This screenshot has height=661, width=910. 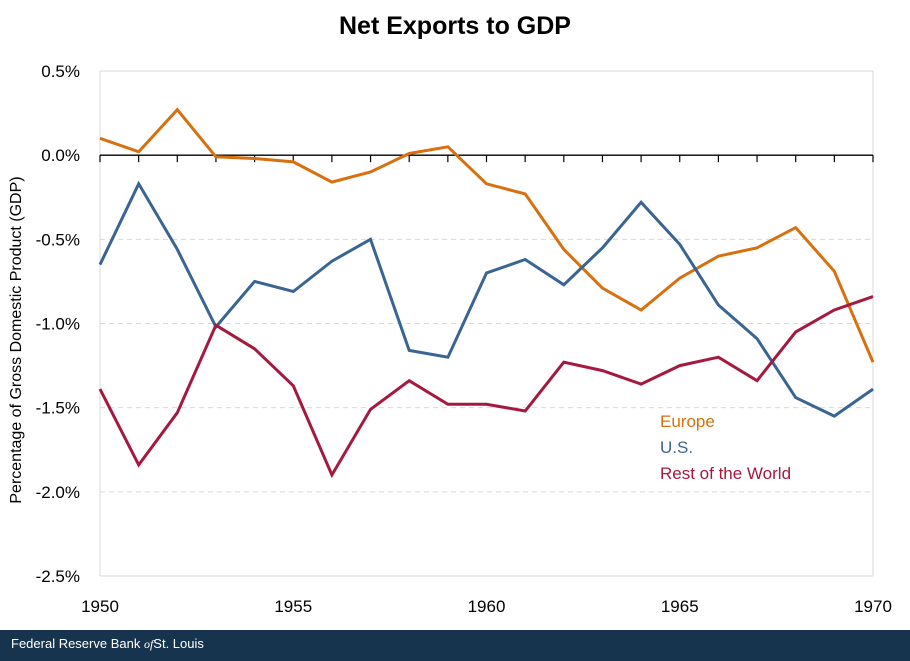 I want to click on y-tick-label: 0.0%, so click(x=60, y=155).